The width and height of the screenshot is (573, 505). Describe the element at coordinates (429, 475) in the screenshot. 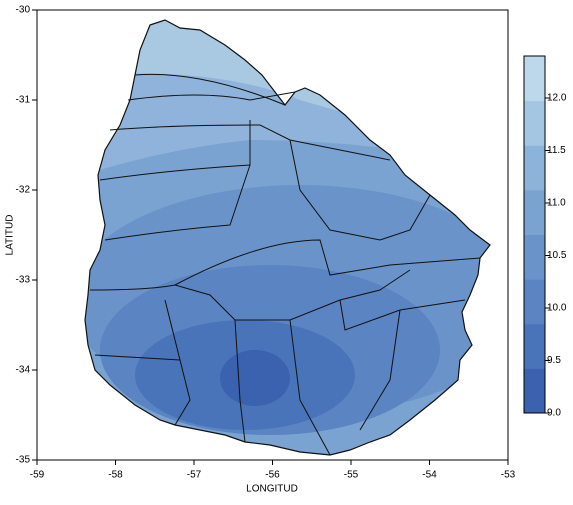

I see `x-tick-label: -54` at that location.